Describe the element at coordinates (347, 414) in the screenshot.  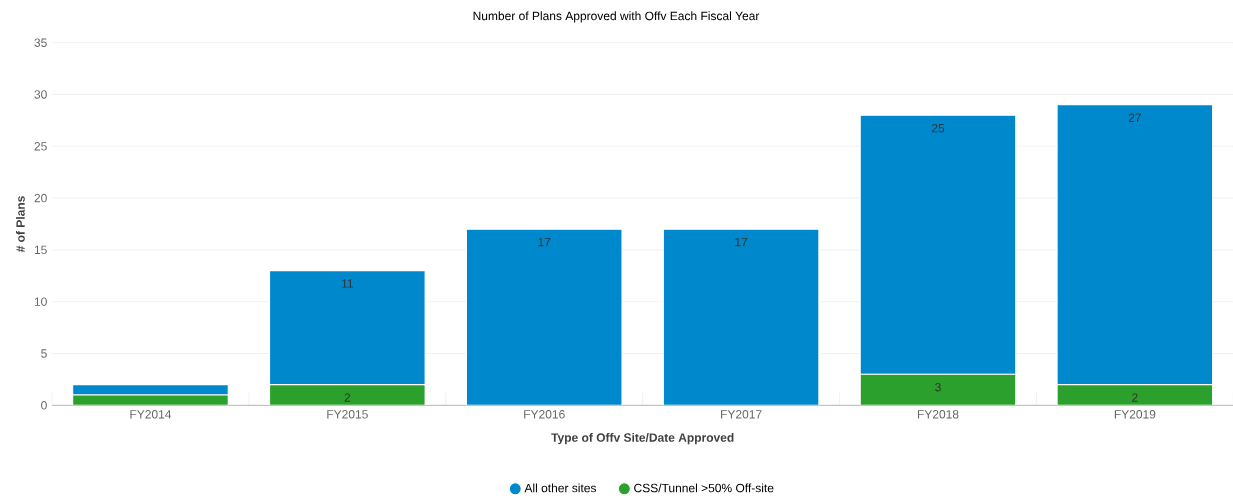
I see `x-tick-label: FY2015` at that location.